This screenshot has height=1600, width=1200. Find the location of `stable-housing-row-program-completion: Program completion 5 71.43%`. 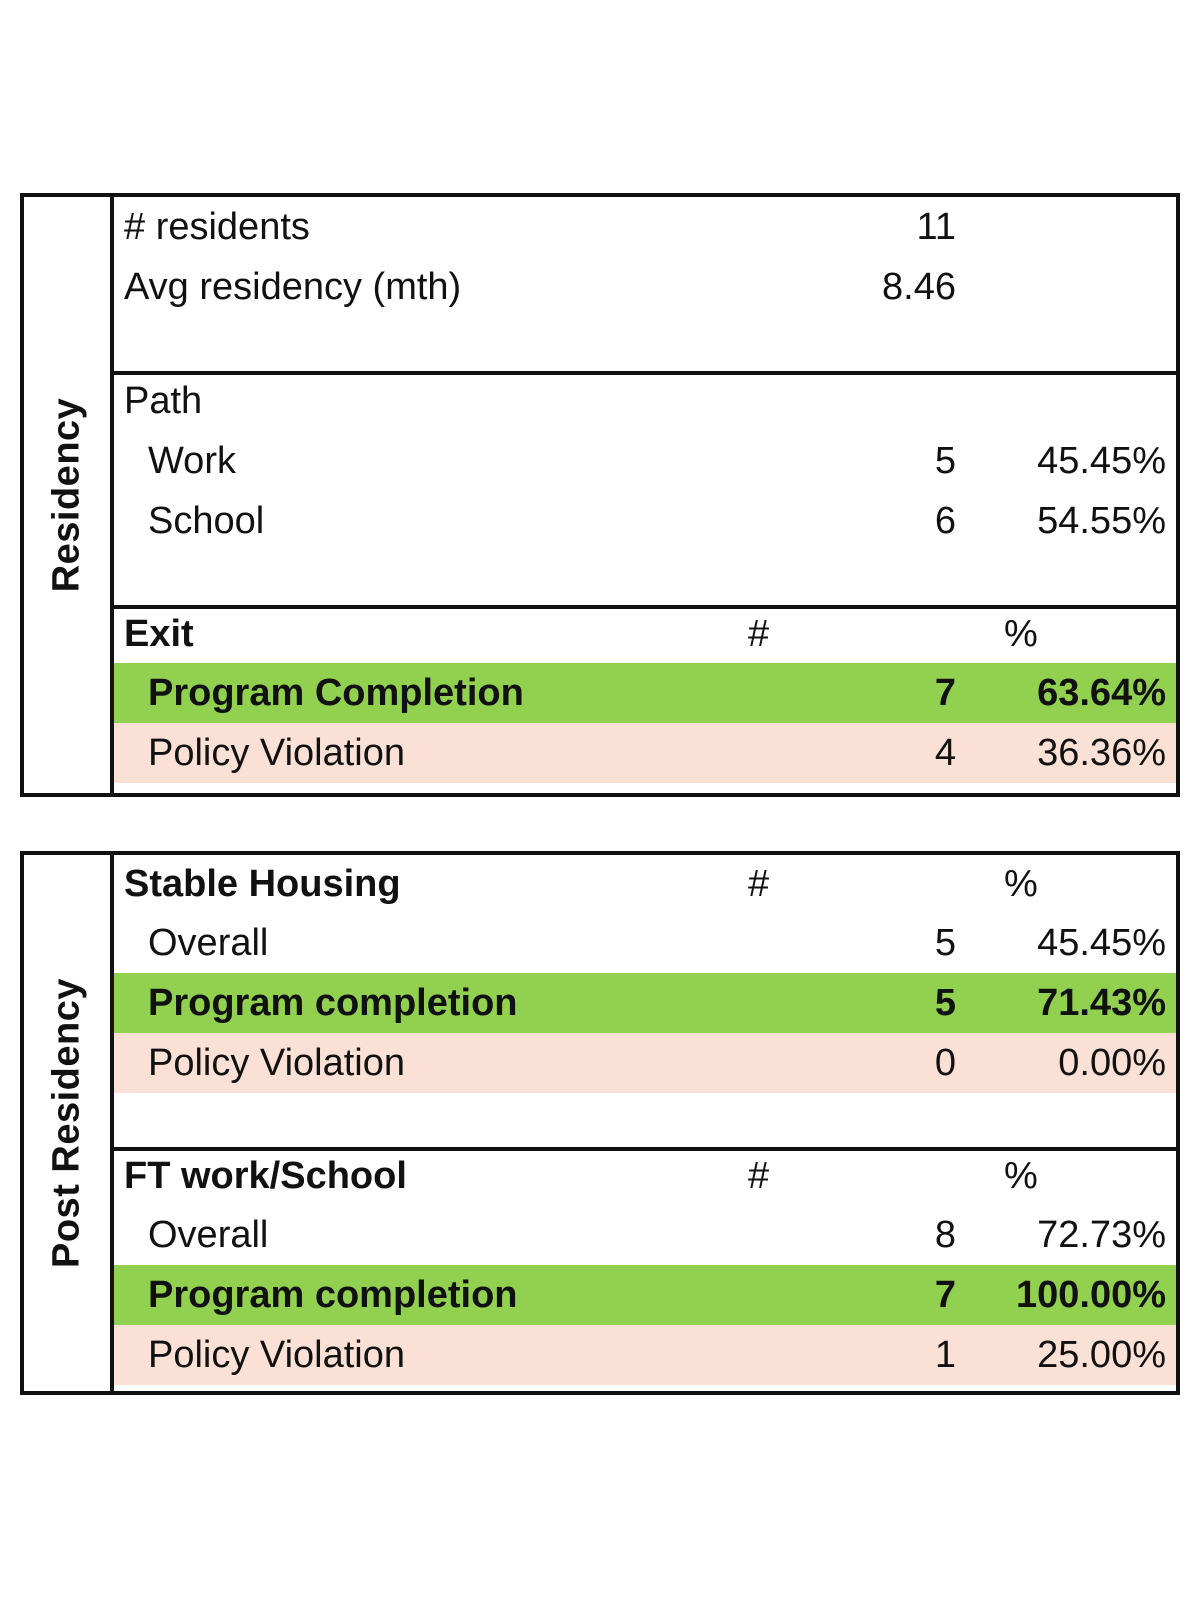

stable-housing-row-program-completion: Program completion 5 71.43% is located at coordinates (645, 1003).